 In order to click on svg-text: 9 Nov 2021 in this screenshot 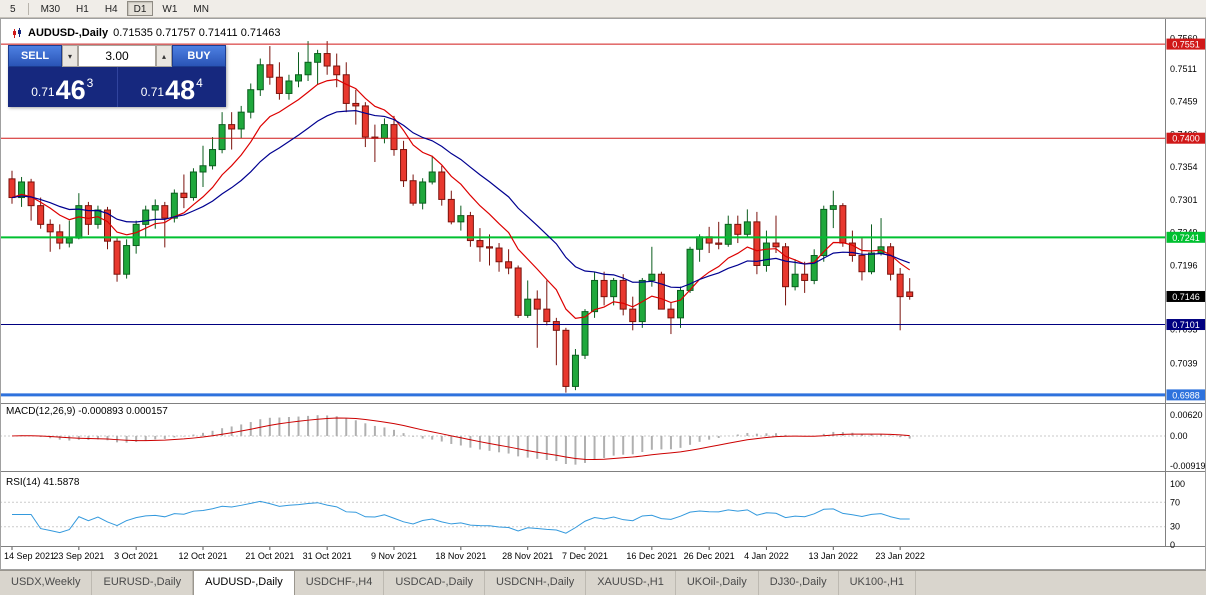, I will do `click(394, 556)`.